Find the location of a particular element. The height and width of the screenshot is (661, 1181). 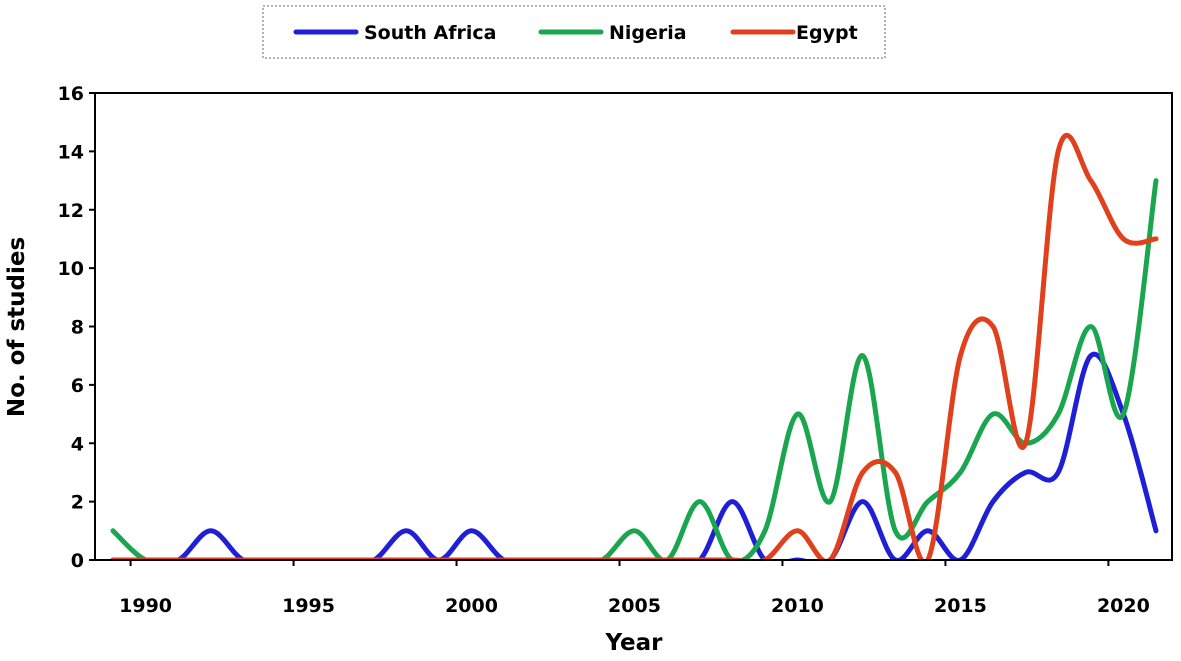

y-tick-label: 0 is located at coordinates (77, 561).